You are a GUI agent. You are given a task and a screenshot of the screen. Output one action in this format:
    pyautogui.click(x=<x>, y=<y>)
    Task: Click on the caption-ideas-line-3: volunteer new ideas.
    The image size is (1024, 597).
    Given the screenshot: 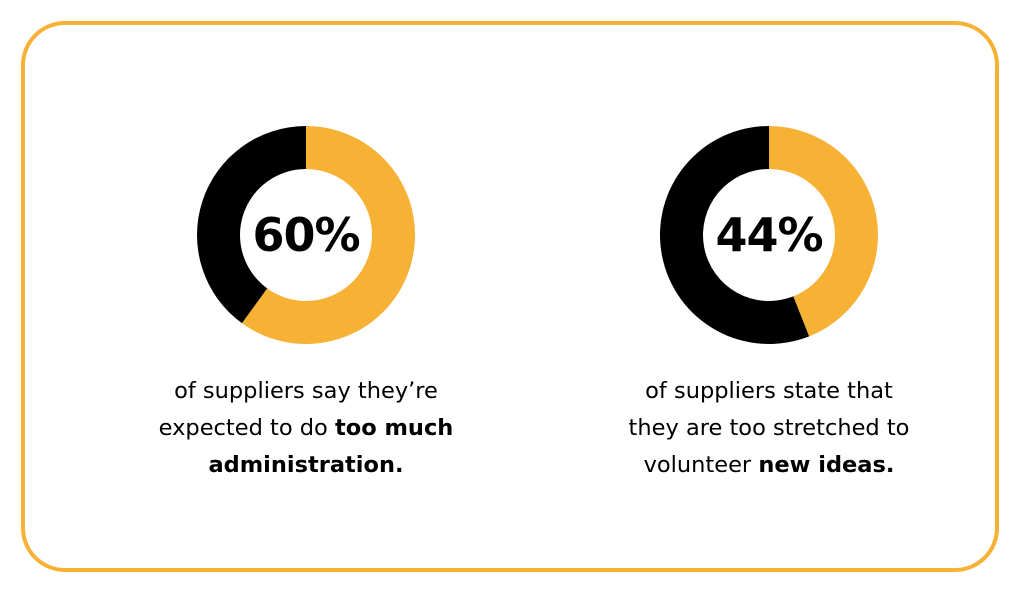 What is the action you would take?
    pyautogui.click(x=769, y=465)
    